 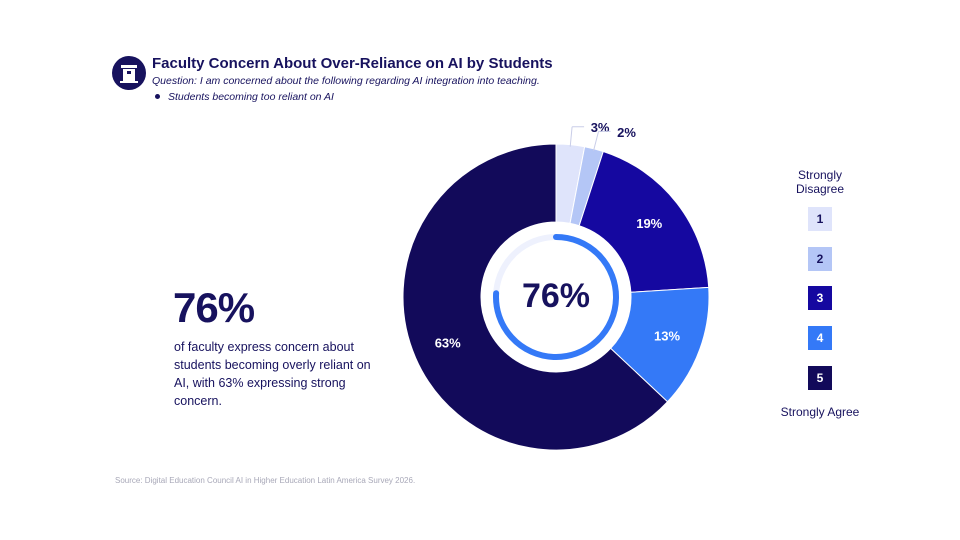 What do you see at coordinates (820, 219) in the screenshot?
I see `legend-item-1: 1` at bounding box center [820, 219].